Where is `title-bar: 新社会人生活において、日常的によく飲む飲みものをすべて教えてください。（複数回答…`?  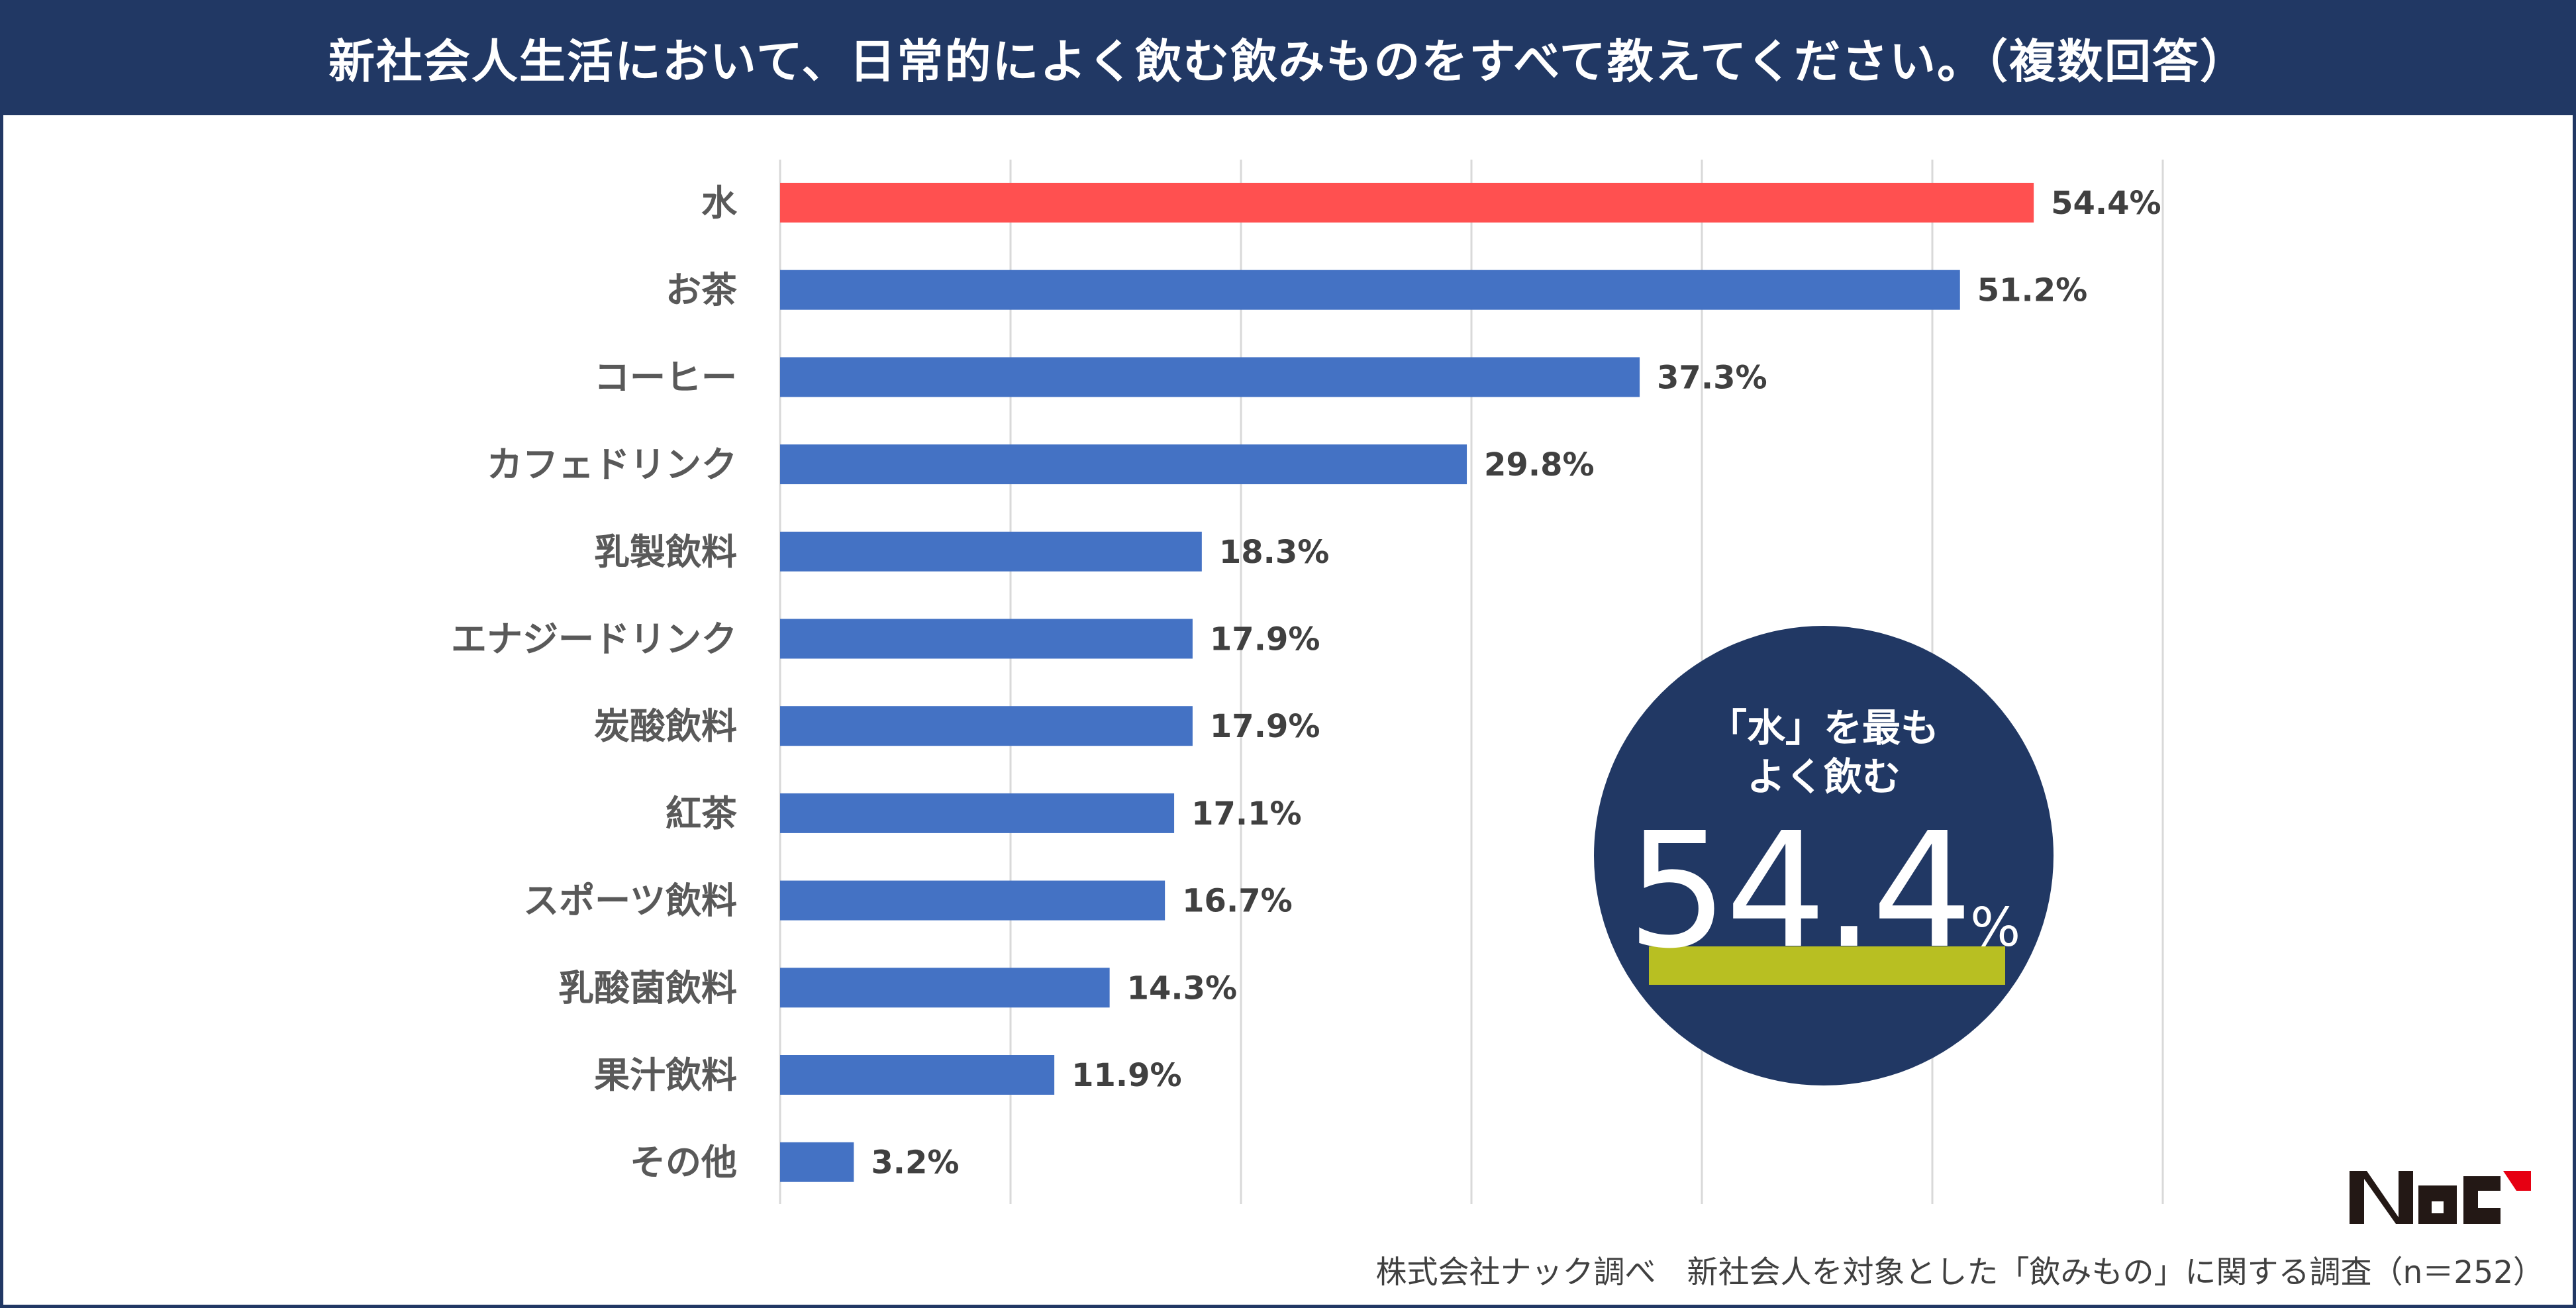 title-bar: 新社会人生活において、日常的によく飲む飲みものをすべて教えてください。（複数回答… is located at coordinates (1288, 57).